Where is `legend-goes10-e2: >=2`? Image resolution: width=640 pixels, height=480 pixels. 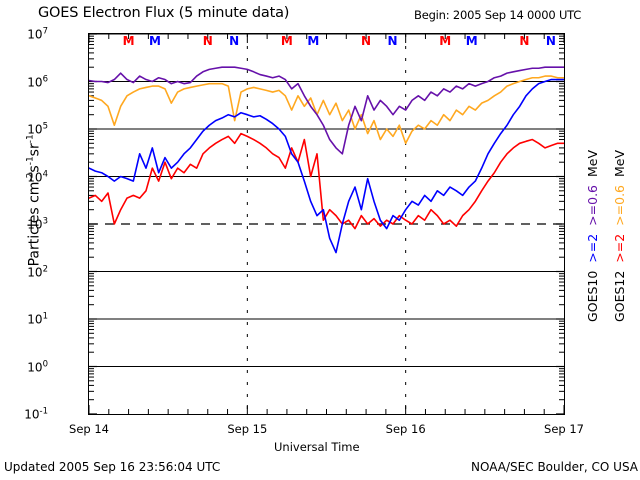
legend-goes10-e2: >=2 is located at coordinates (592, 248).